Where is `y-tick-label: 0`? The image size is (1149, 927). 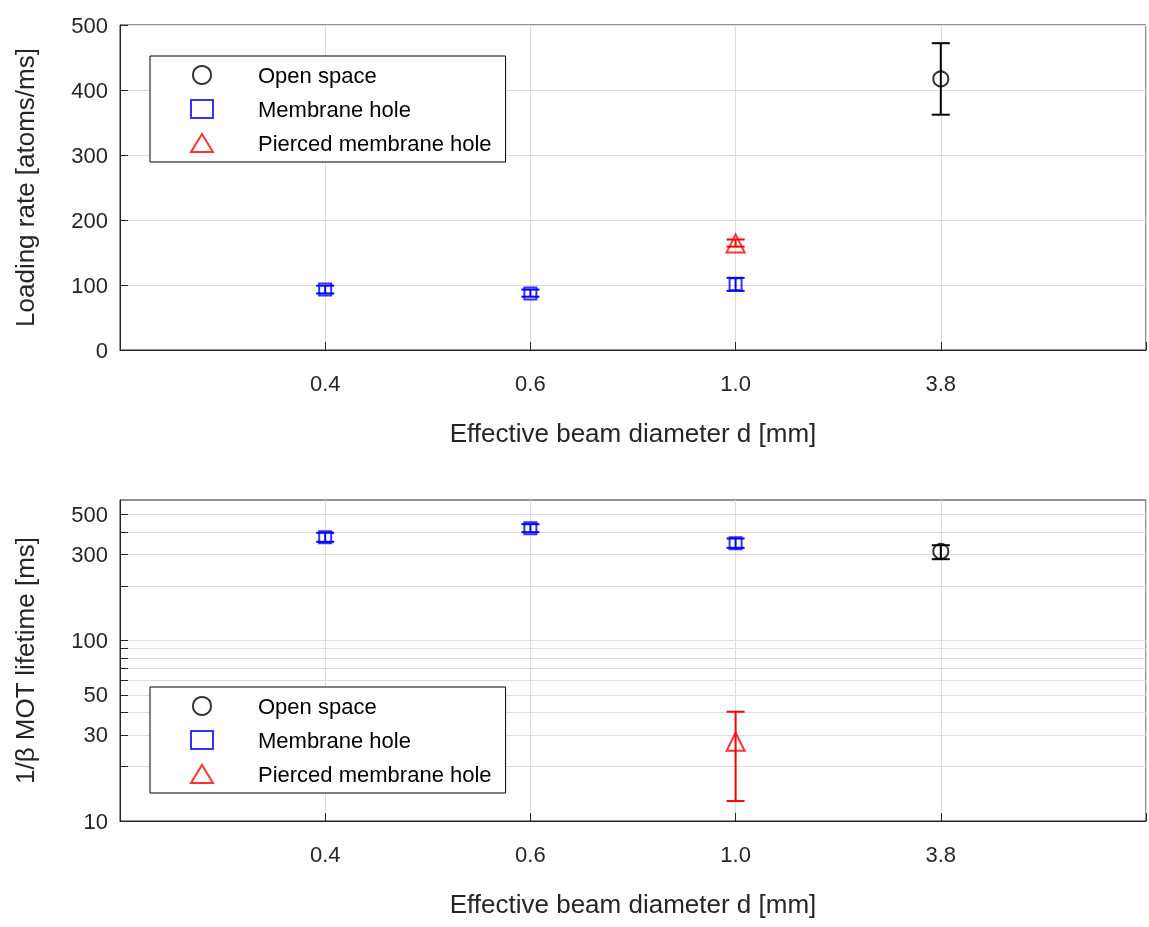 y-tick-label: 0 is located at coordinates (101, 350).